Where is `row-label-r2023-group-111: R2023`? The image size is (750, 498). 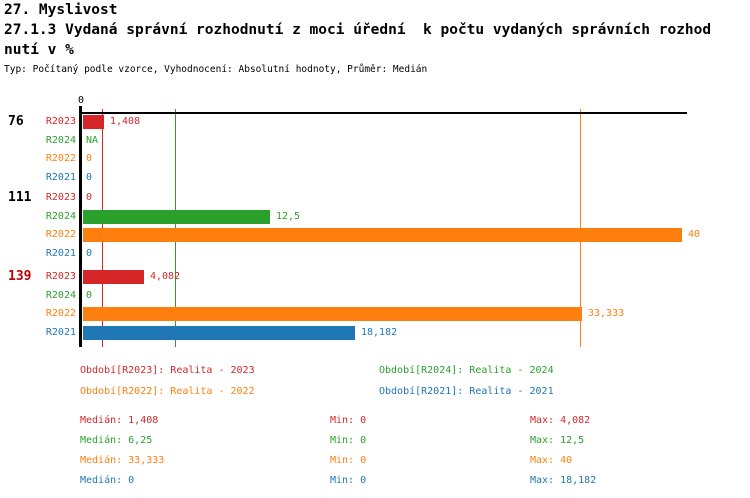 row-label-r2023-group-111: R2023 is located at coordinates (60, 197).